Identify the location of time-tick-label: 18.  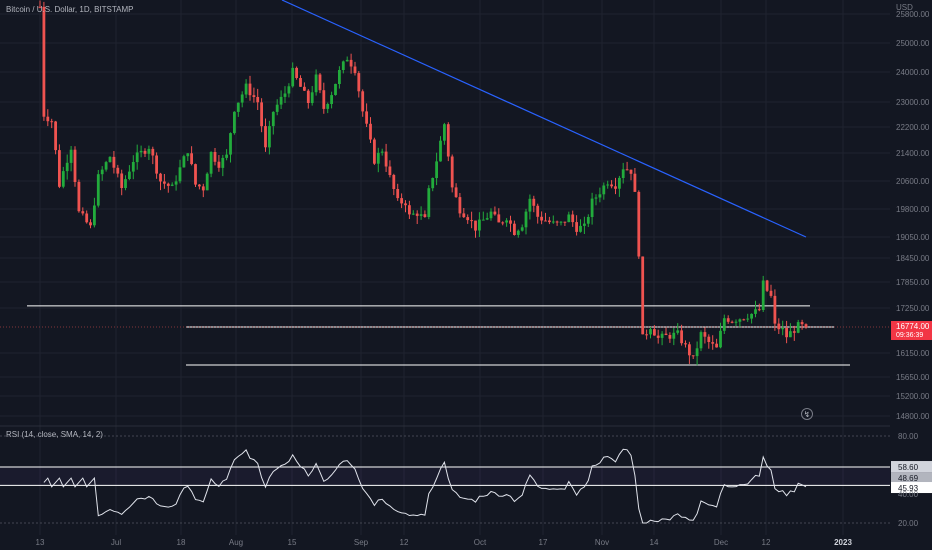
(181, 542).